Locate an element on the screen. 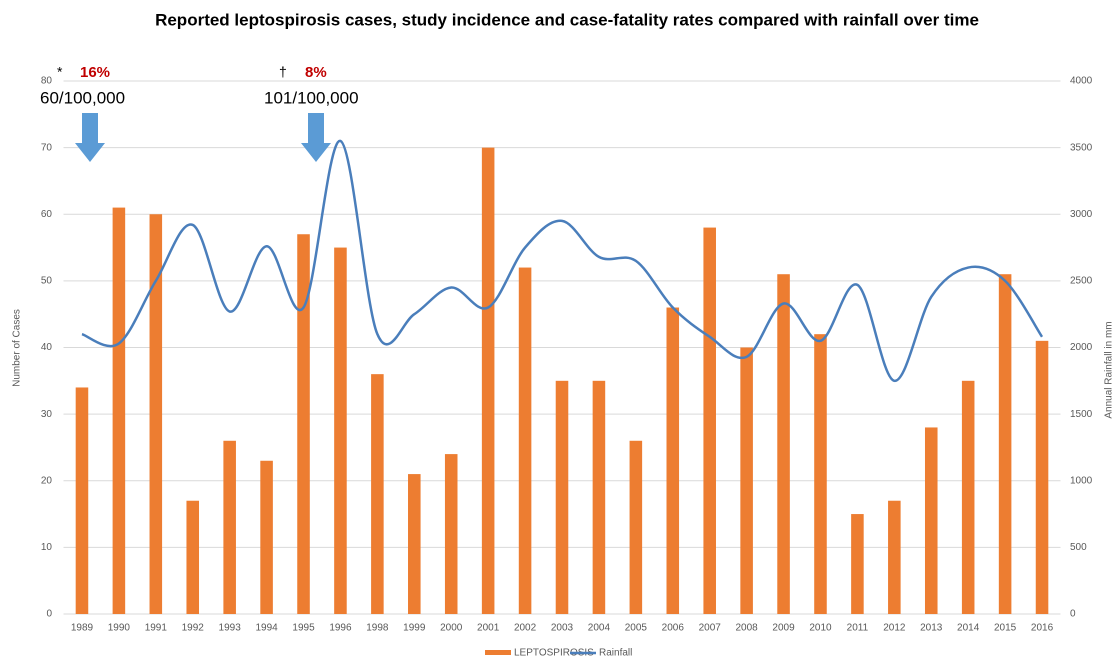  x-tick-label: 2004 is located at coordinates (599, 628).